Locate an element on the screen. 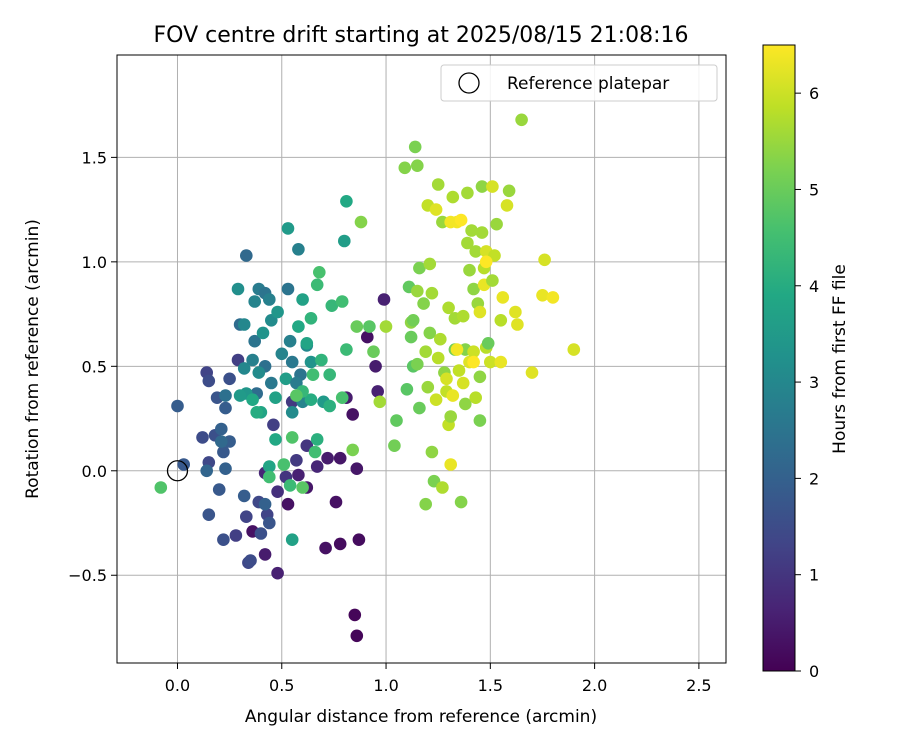  legend-label: Reference platepar is located at coordinates (588, 84).